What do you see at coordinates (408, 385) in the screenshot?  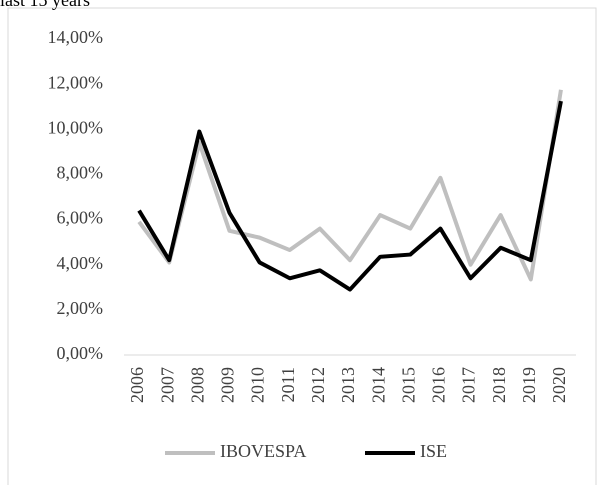 I see `x-tick-label: 2015` at bounding box center [408, 385].